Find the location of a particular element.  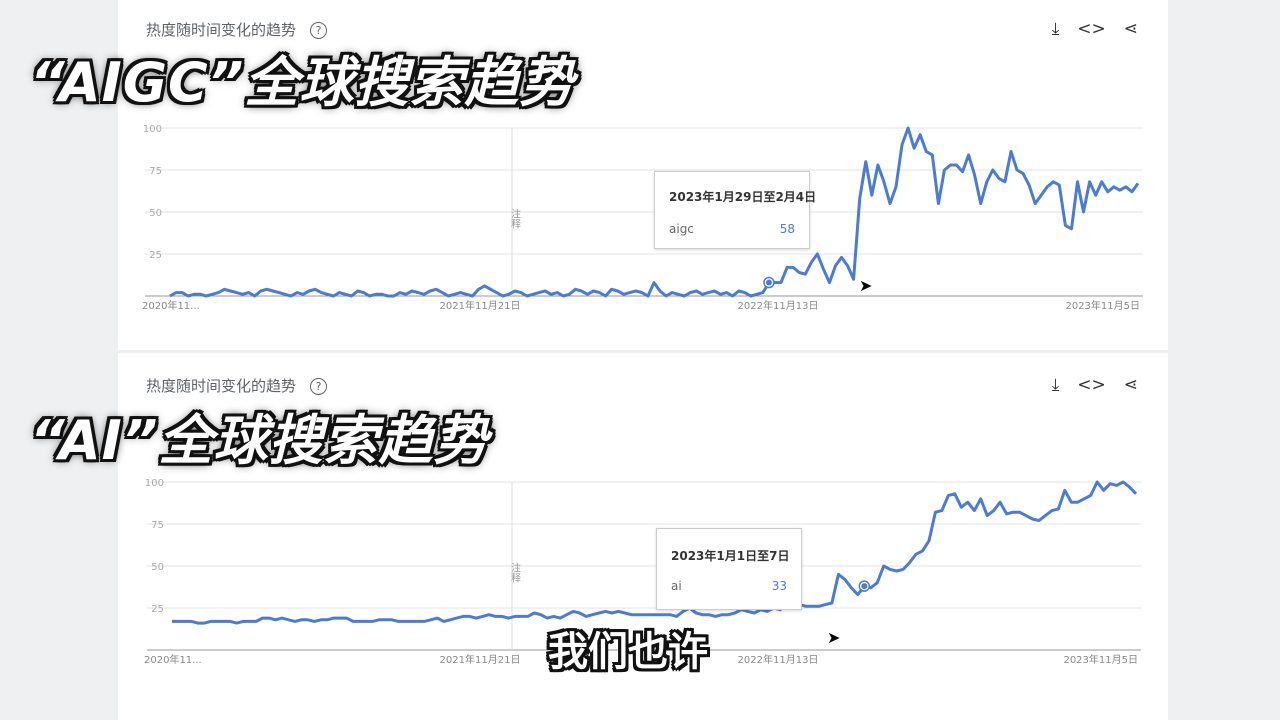

ai-caption: “AI”全球搜索趋势 is located at coordinates (259, 440).